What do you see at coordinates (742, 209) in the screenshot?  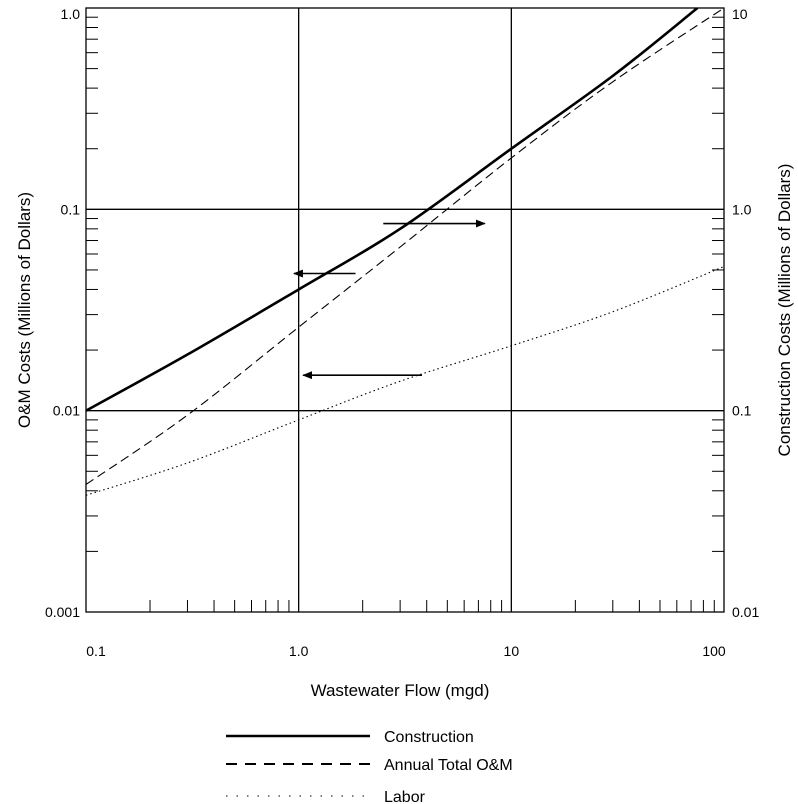 I see `y-right-tick-label: 1.0` at bounding box center [742, 209].